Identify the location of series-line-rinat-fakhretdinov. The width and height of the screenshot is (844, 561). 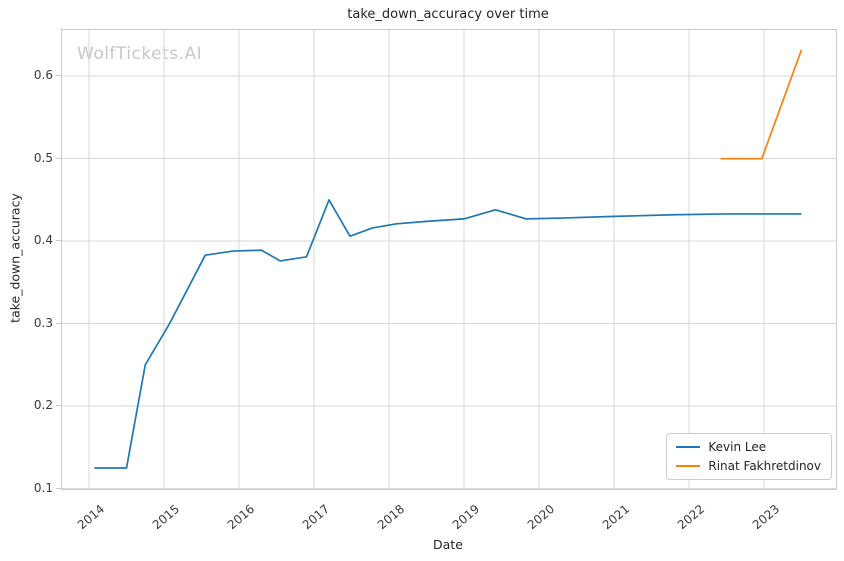
(761, 104).